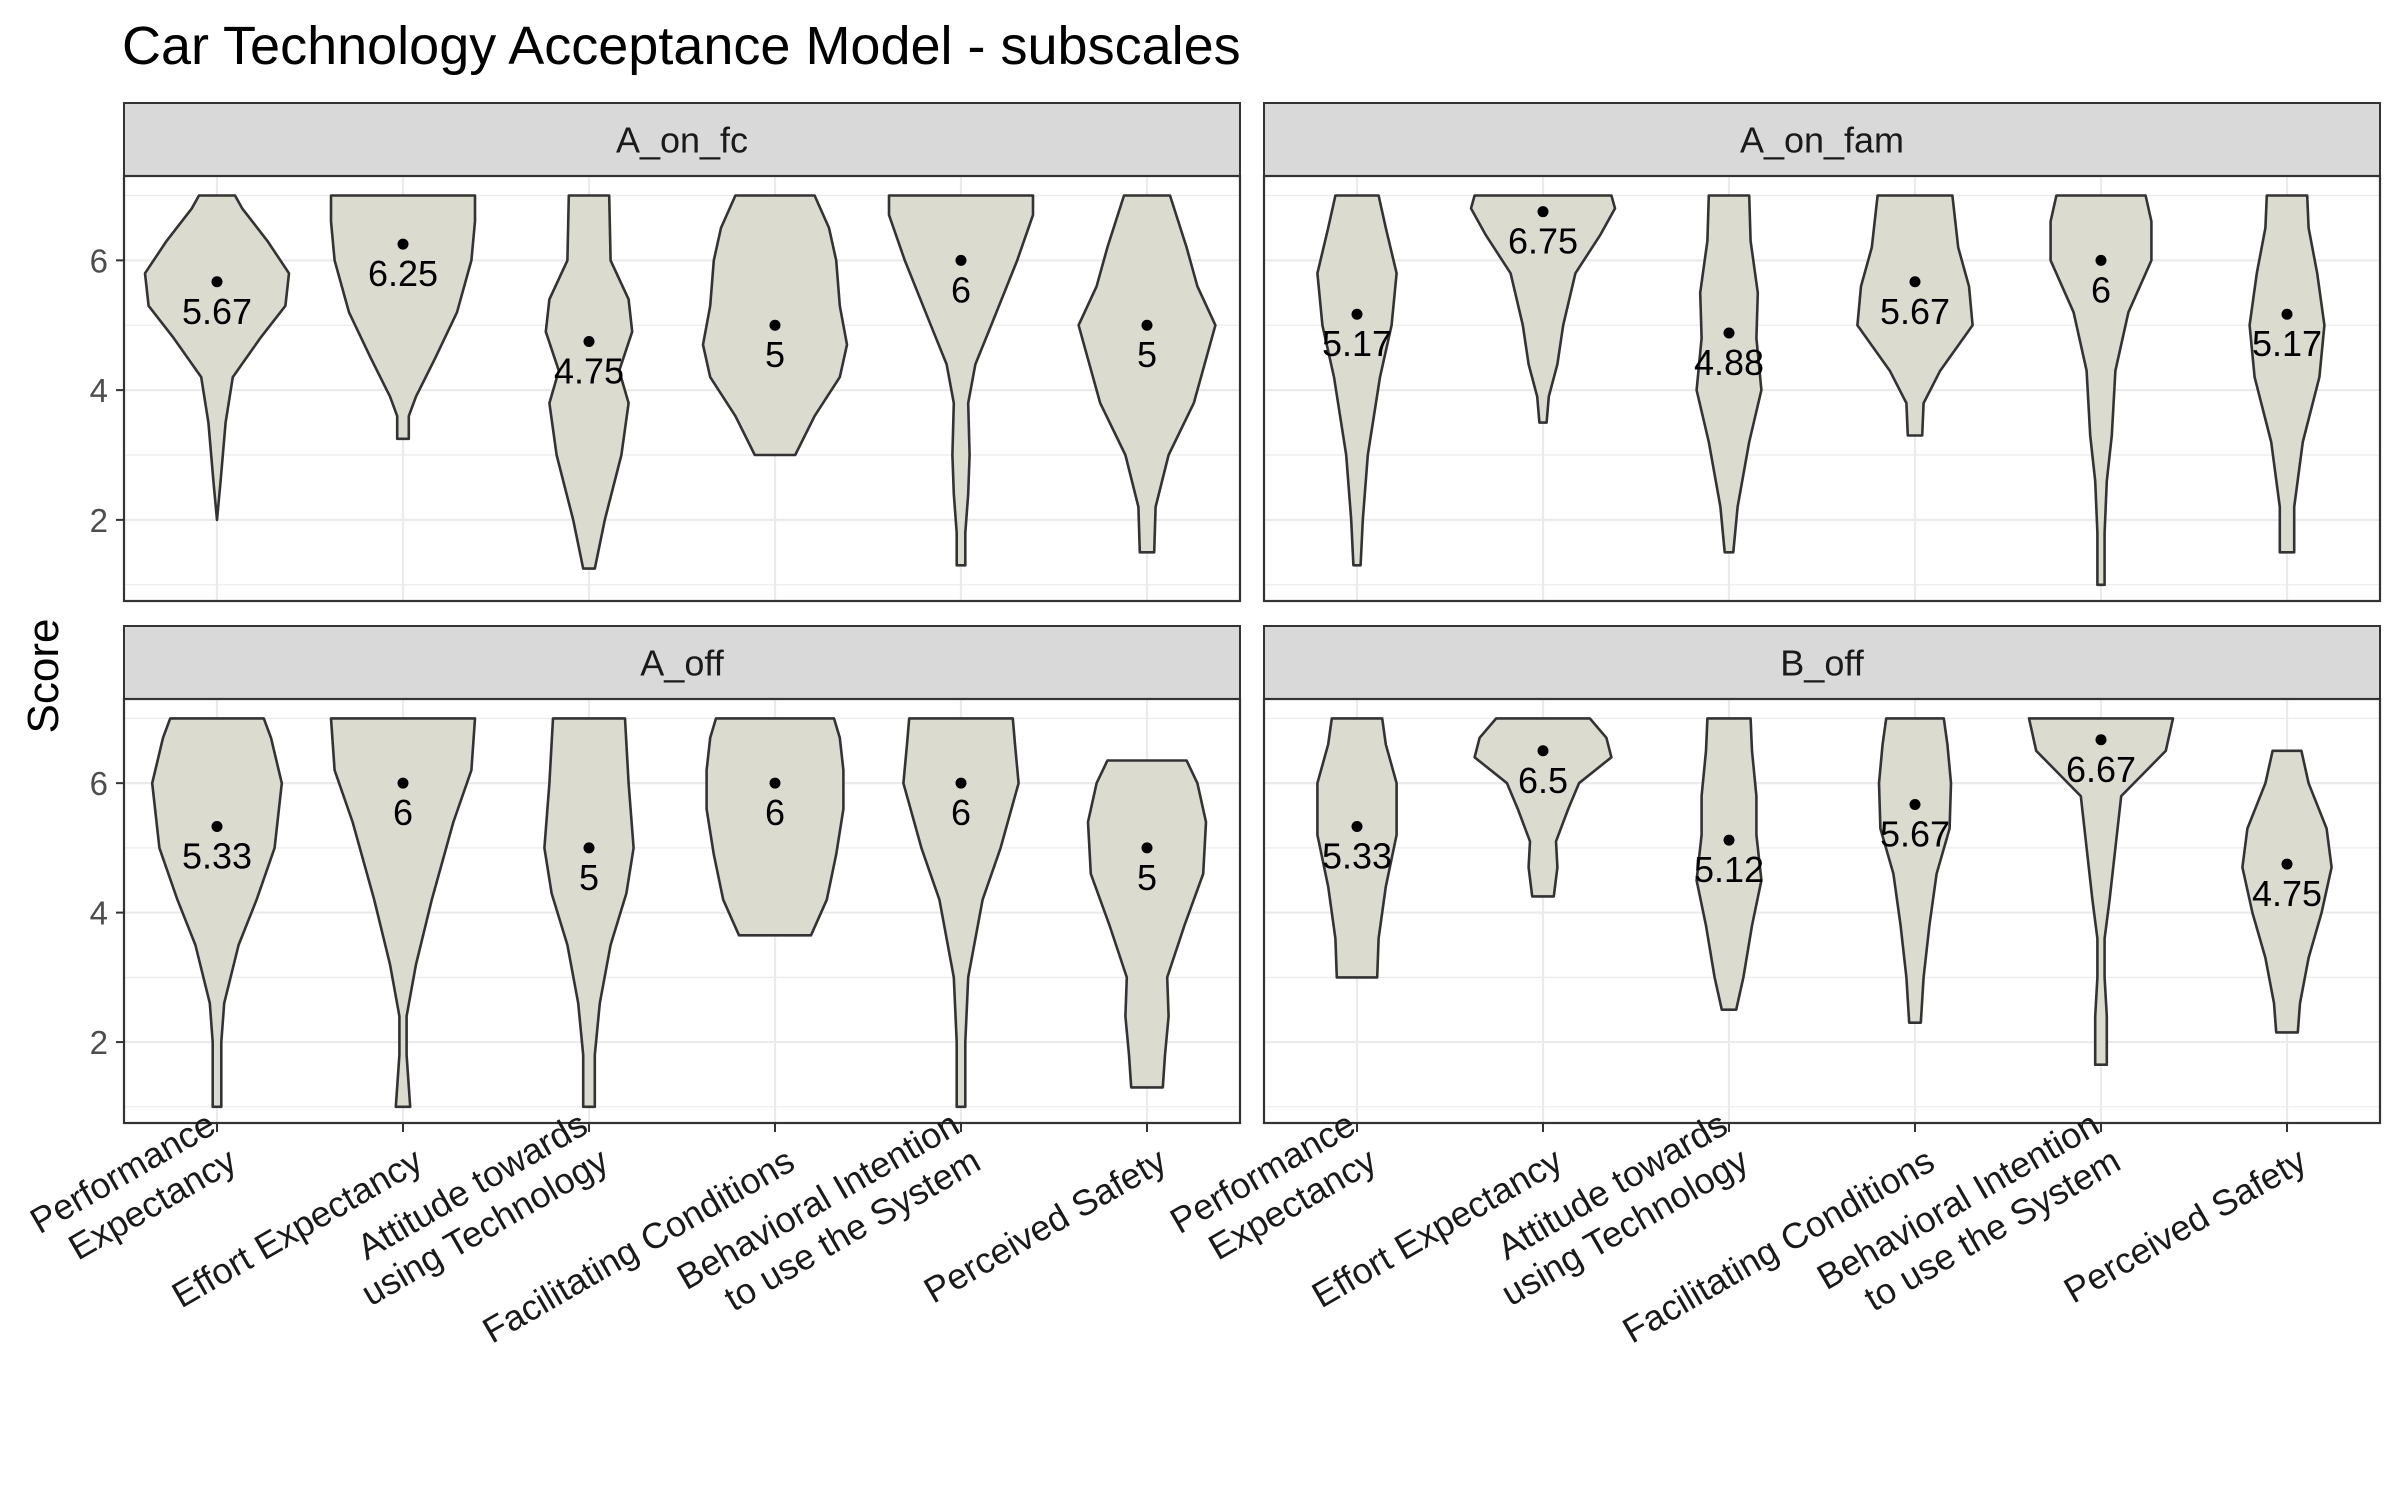 This screenshot has height=1505, width=2400. I want to click on median-label: 6.67, so click(2101, 769).